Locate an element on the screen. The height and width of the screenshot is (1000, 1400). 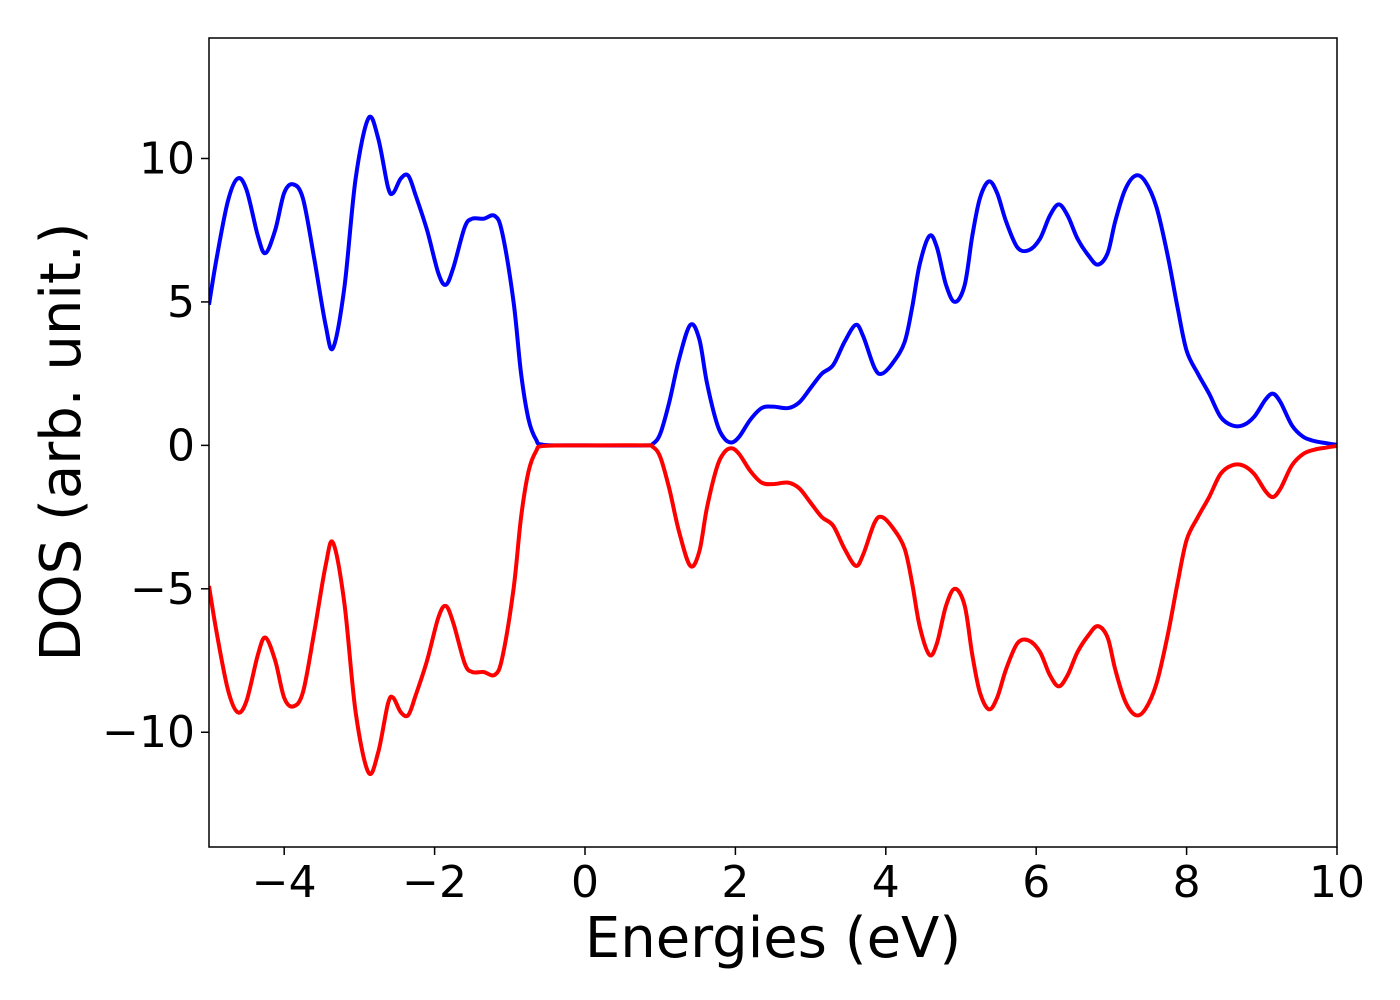
x-axis-ticks: −4 −2 0 2 4 6 8 10 is located at coordinates (808, 877).